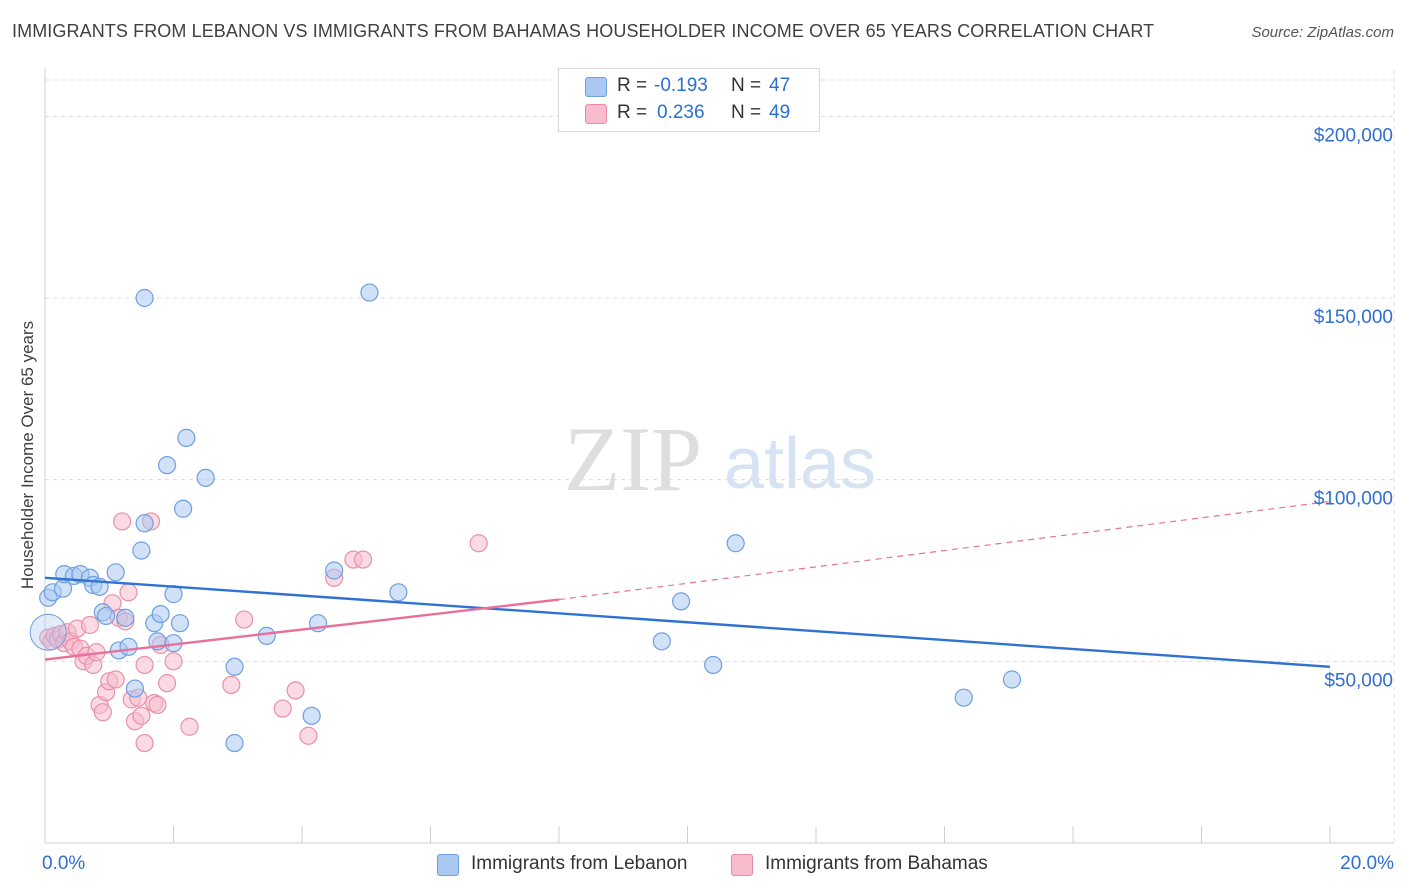 This screenshot has height=892, width=1406. I want to click on x-tick-label: 0.0%, so click(63, 863).